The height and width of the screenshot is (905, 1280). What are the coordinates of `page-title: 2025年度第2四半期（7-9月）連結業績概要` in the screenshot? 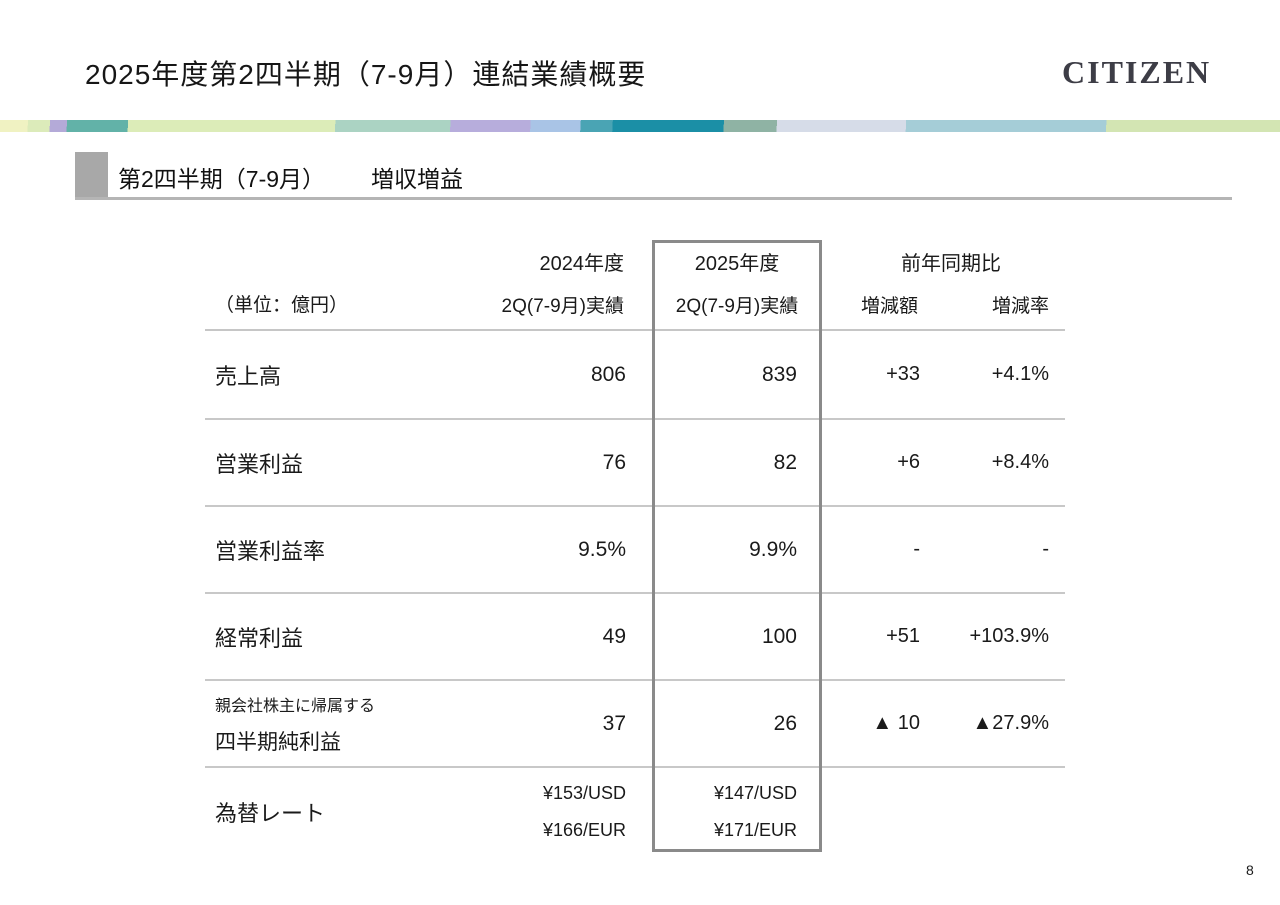 It's located at (366, 74).